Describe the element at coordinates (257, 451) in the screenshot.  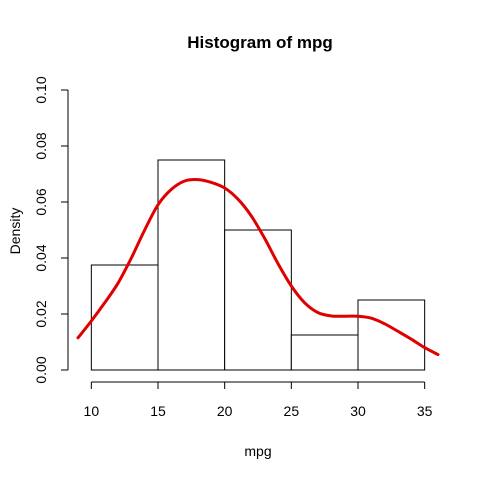
I see `x-axis-label: mpg` at that location.